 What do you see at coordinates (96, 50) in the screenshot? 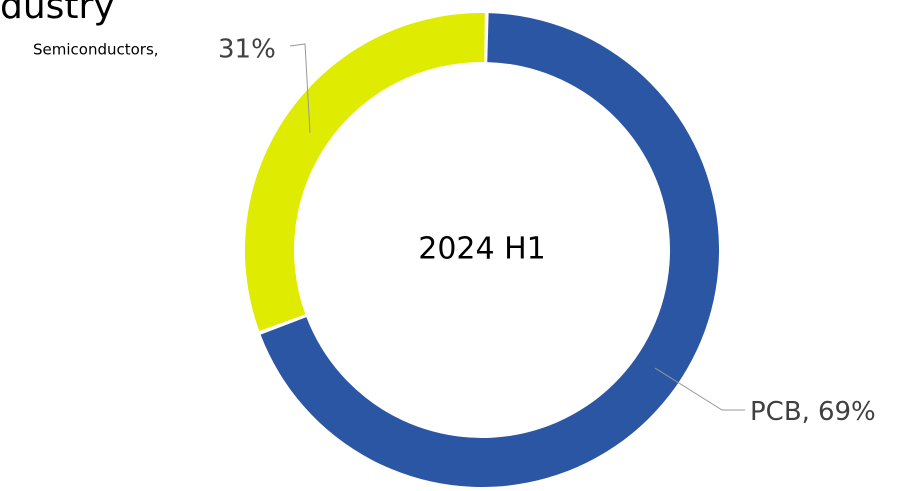
I see `category-label: Semiconductors,` at bounding box center [96, 50].